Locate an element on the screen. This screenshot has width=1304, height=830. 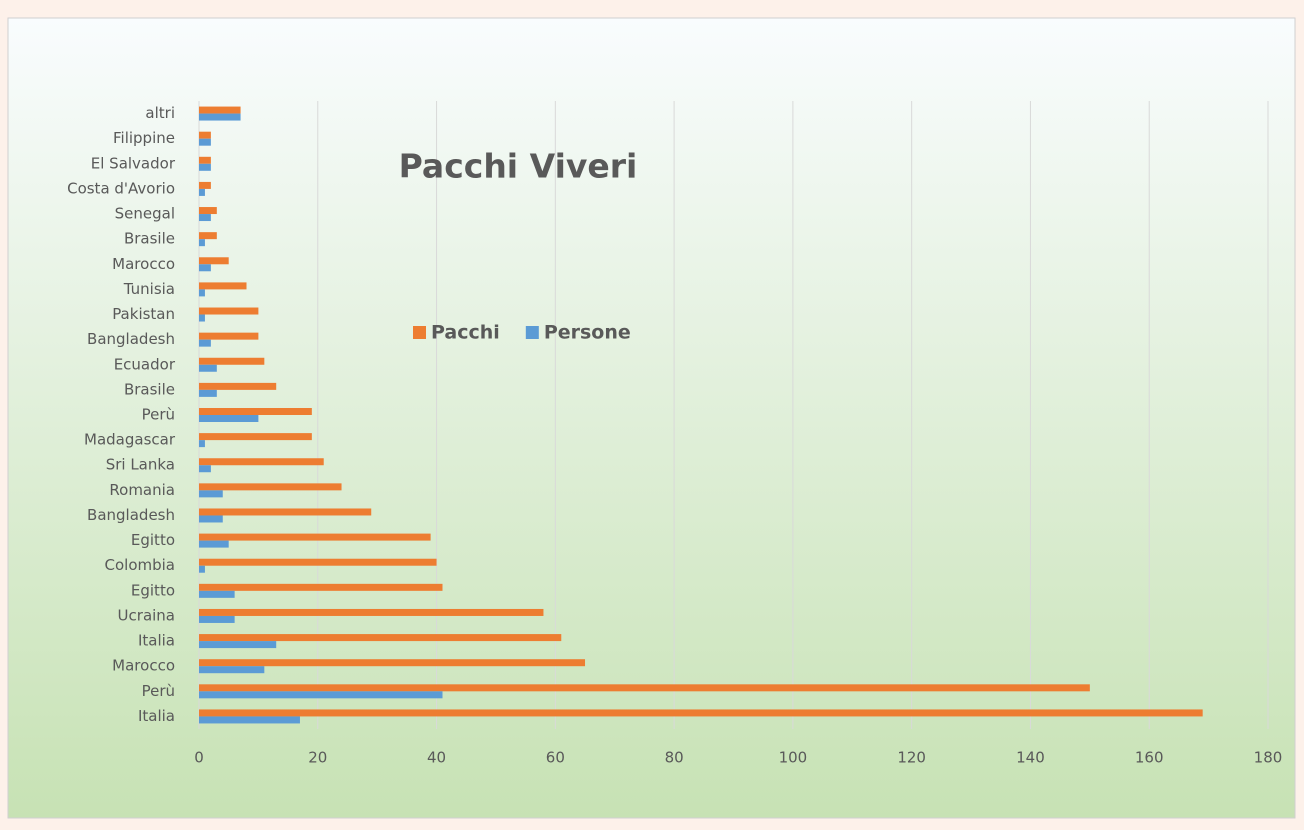
x-tick-label: 100 is located at coordinates (793, 758).